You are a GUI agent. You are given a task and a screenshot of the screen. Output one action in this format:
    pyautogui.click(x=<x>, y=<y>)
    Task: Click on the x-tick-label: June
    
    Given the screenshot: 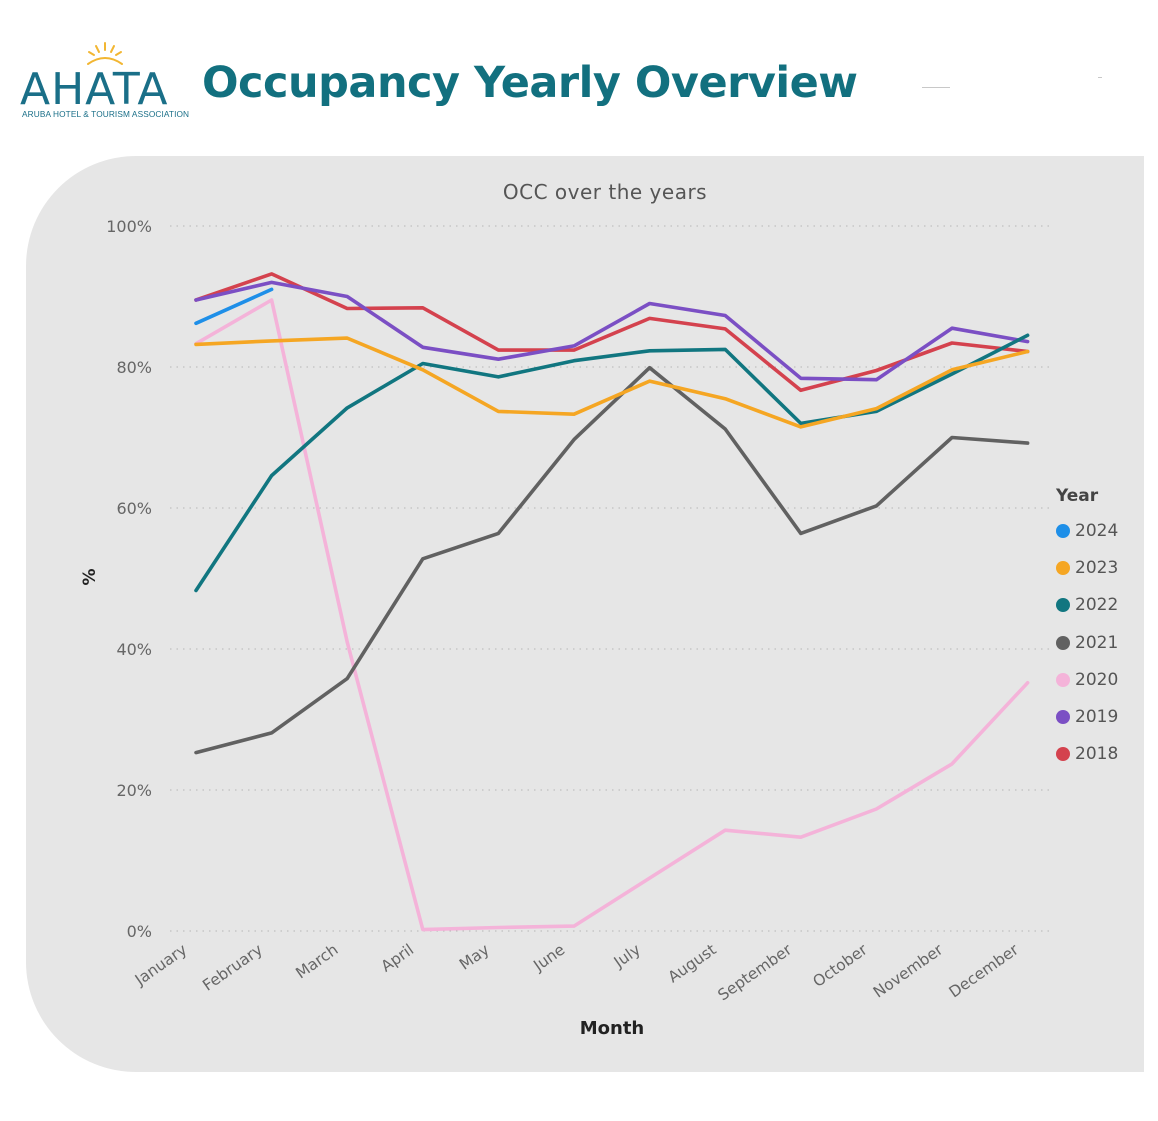 What is the action you would take?
    pyautogui.click(x=548, y=958)
    